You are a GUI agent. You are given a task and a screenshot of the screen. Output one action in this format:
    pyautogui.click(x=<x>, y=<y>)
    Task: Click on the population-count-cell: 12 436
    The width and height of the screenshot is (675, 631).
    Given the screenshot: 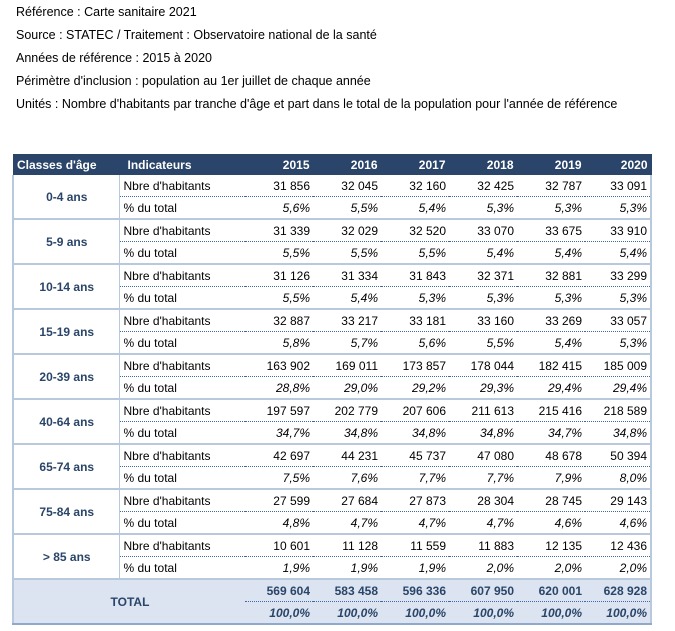 What is the action you would take?
    pyautogui.click(x=618, y=545)
    